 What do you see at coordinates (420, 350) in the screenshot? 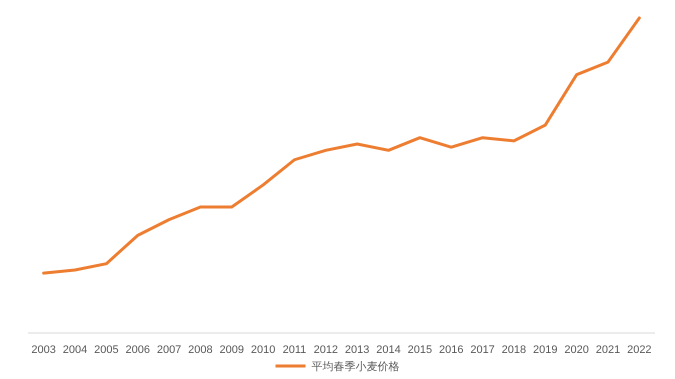
I see `x-tick-label: 2015` at bounding box center [420, 350].